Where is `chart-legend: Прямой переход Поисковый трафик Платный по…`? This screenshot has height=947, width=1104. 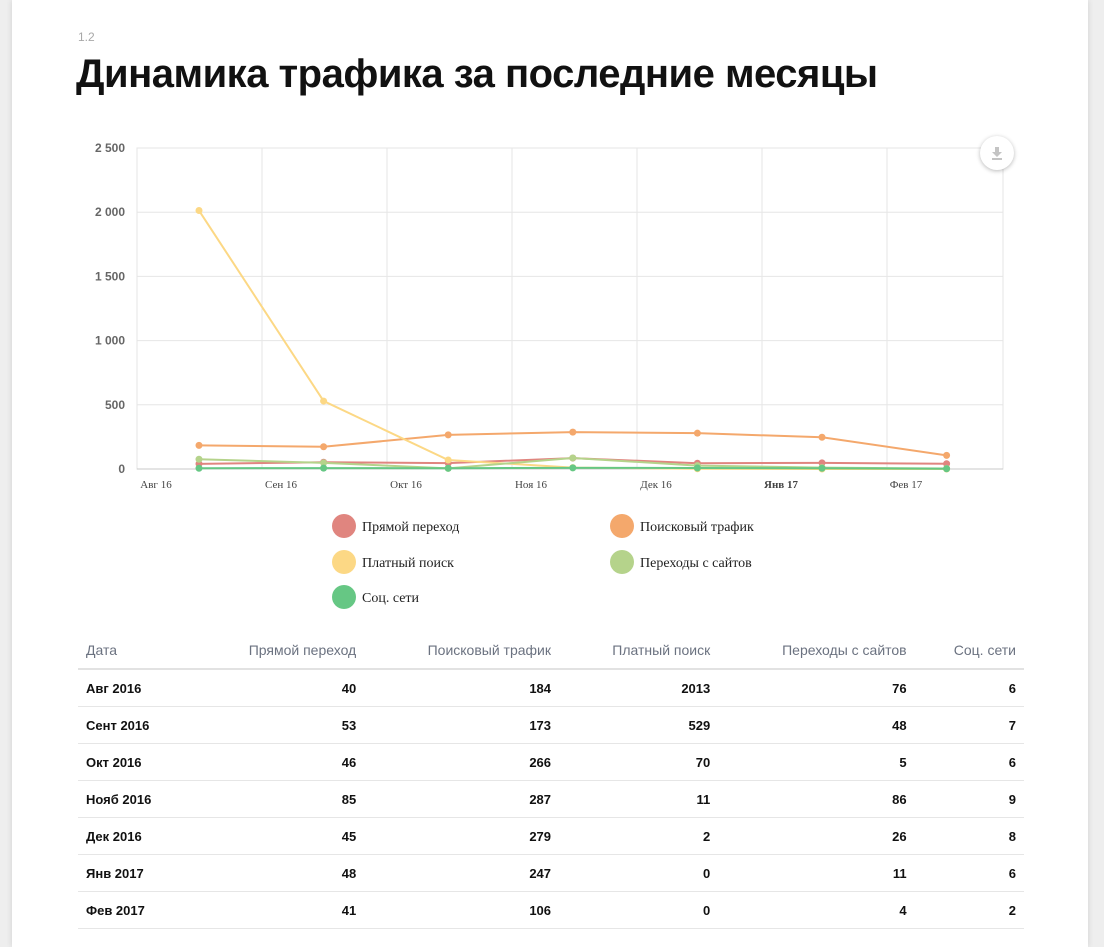 chart-legend: Прямой переход Поисковый трафик Платный по… is located at coordinates (543, 561).